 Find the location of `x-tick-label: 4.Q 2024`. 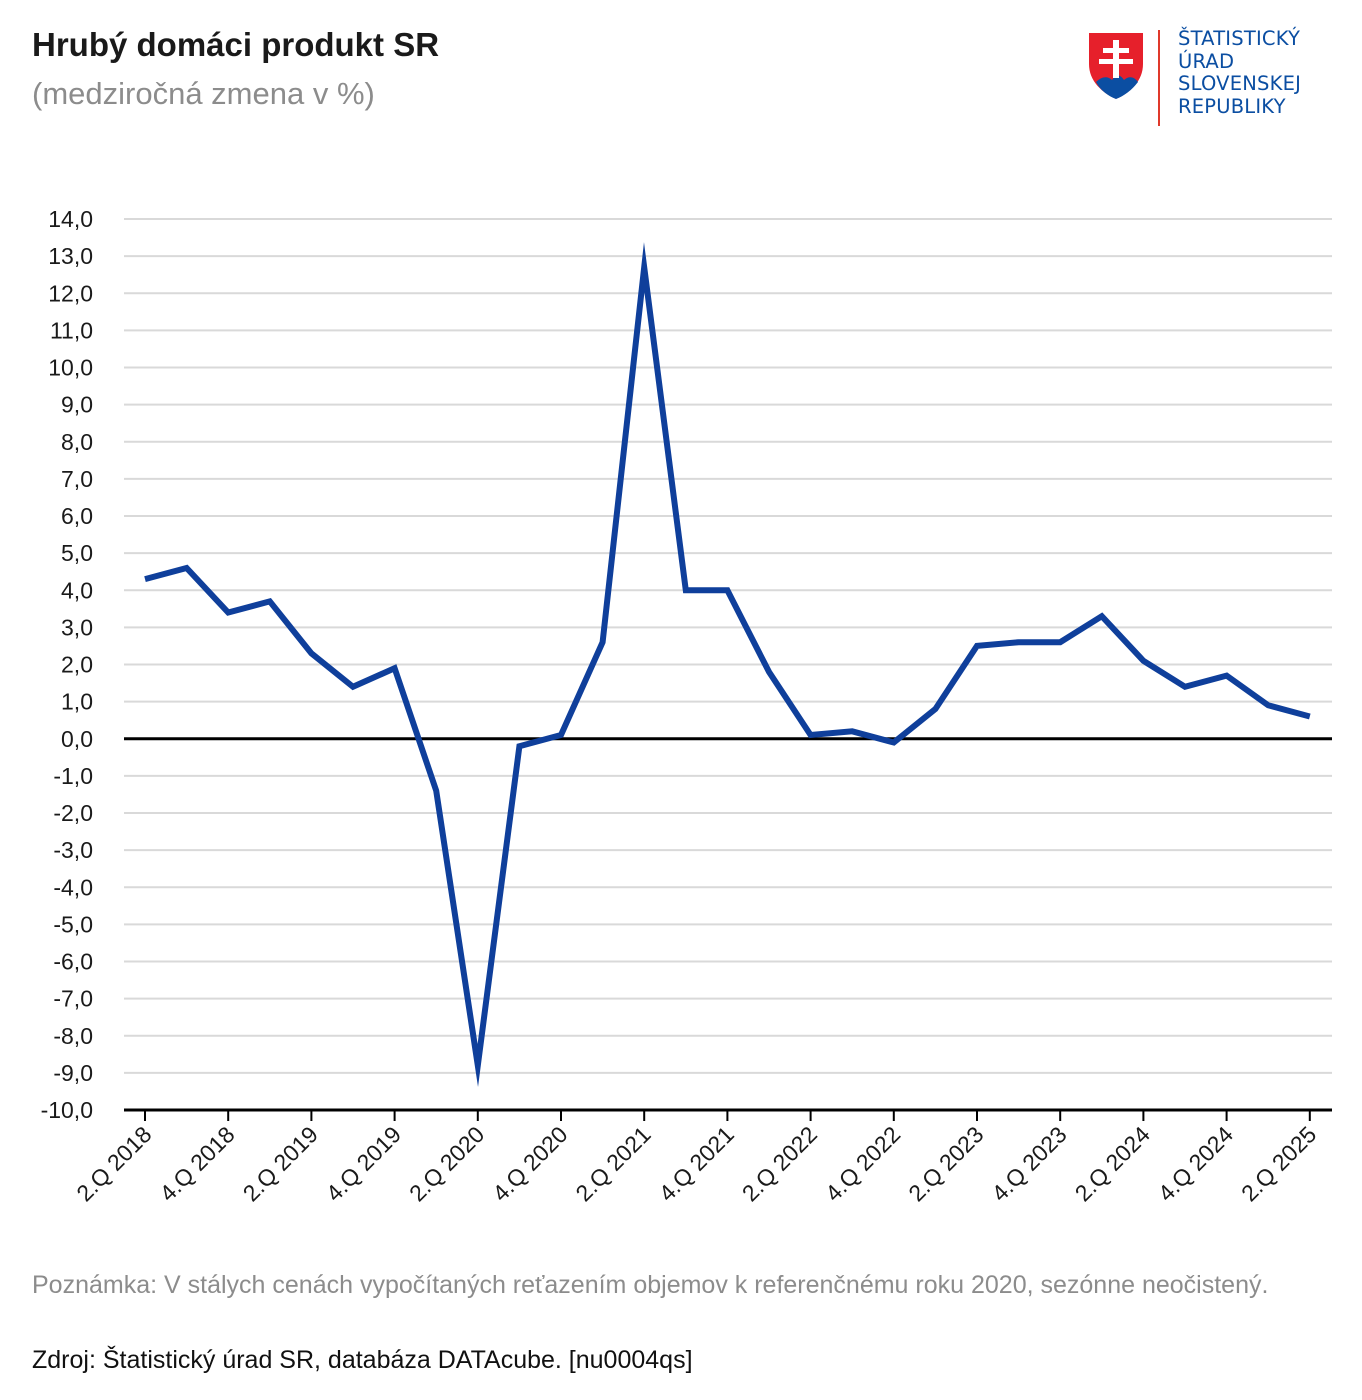

x-tick-label: 4.Q 2024 is located at coordinates (1195, 1163).